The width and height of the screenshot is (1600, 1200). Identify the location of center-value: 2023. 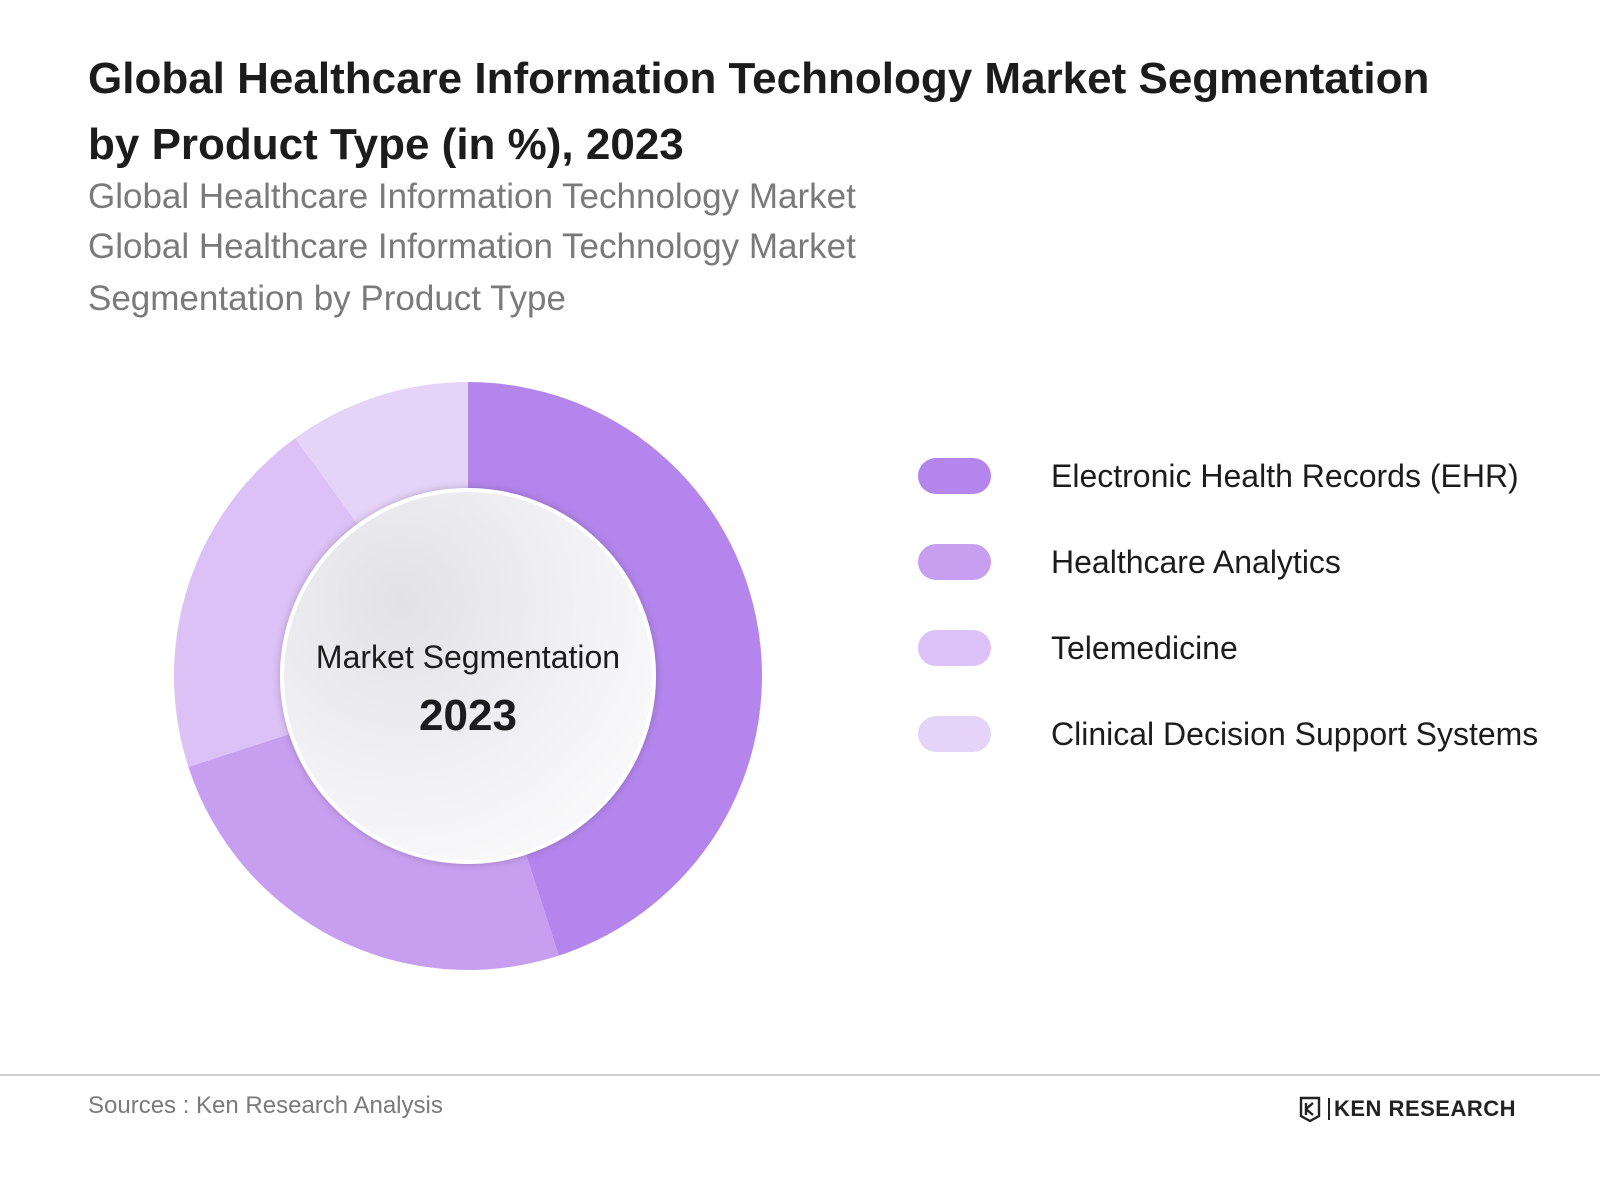
(468, 715).